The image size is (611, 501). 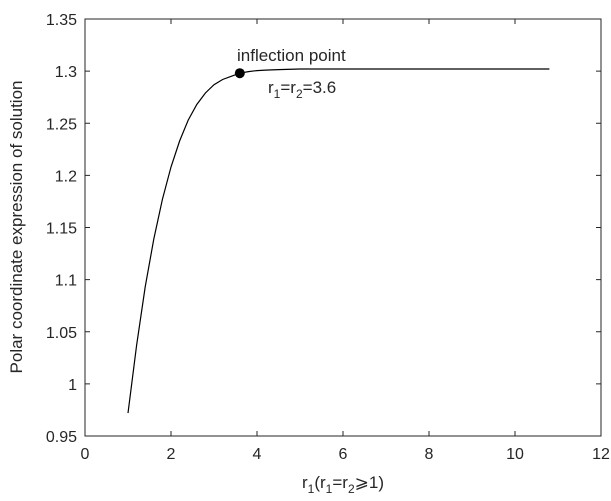 I want to click on x-tick-label: 2, so click(x=171, y=454).